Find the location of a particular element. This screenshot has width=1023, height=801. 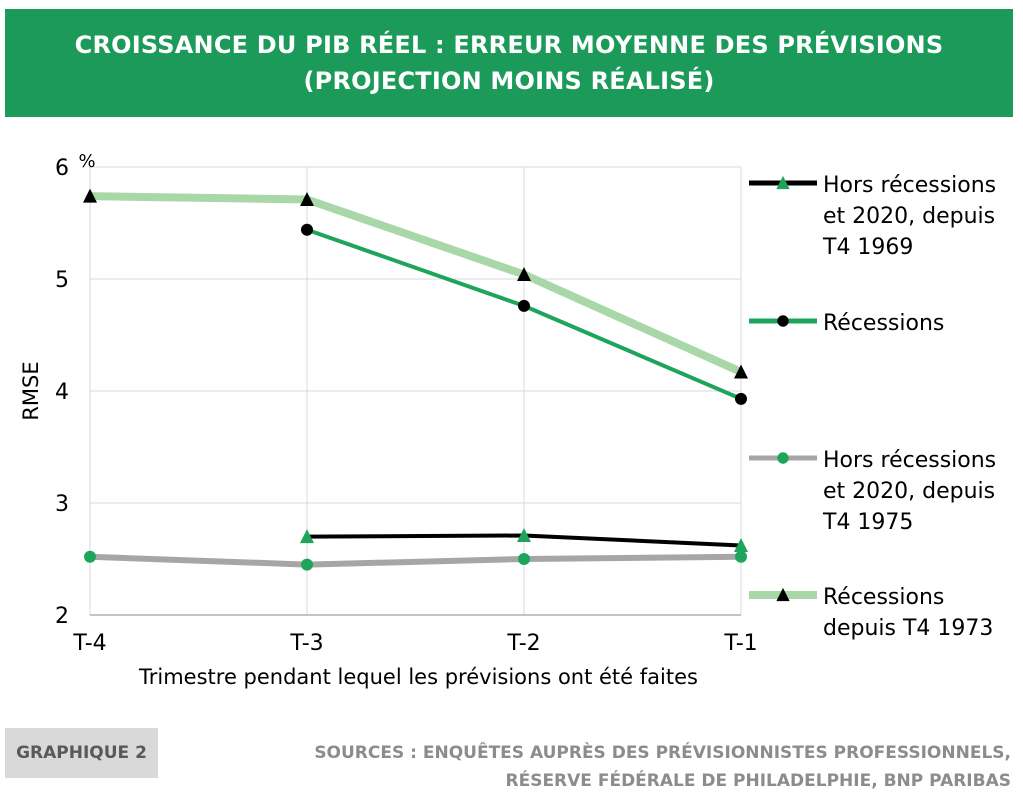

legend-item-2: Récessions is located at coordinates (846, 323).